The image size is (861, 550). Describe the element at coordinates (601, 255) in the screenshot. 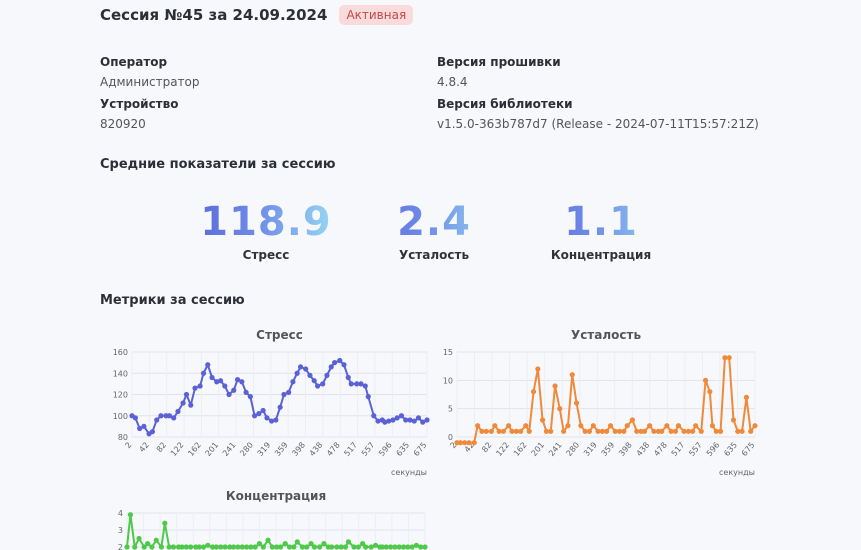

I see `average-concentration-label: Концентрация` at that location.